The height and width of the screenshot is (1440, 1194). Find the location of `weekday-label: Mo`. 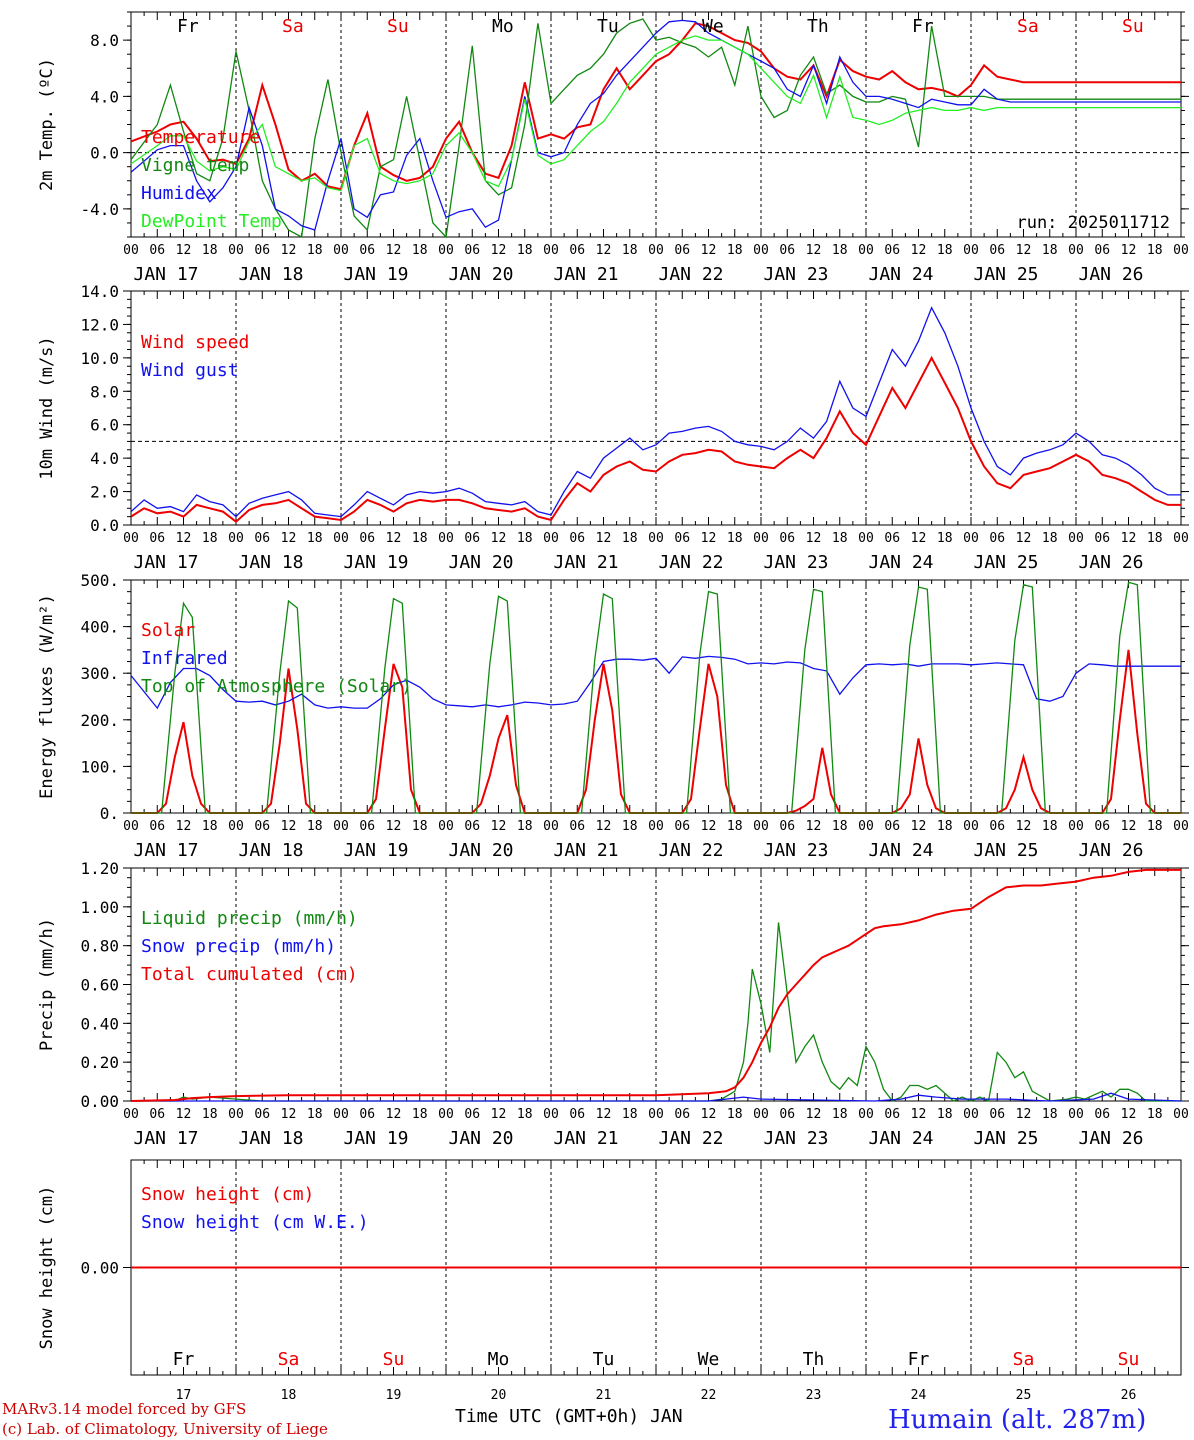

weekday-label: Mo is located at coordinates (503, 26).